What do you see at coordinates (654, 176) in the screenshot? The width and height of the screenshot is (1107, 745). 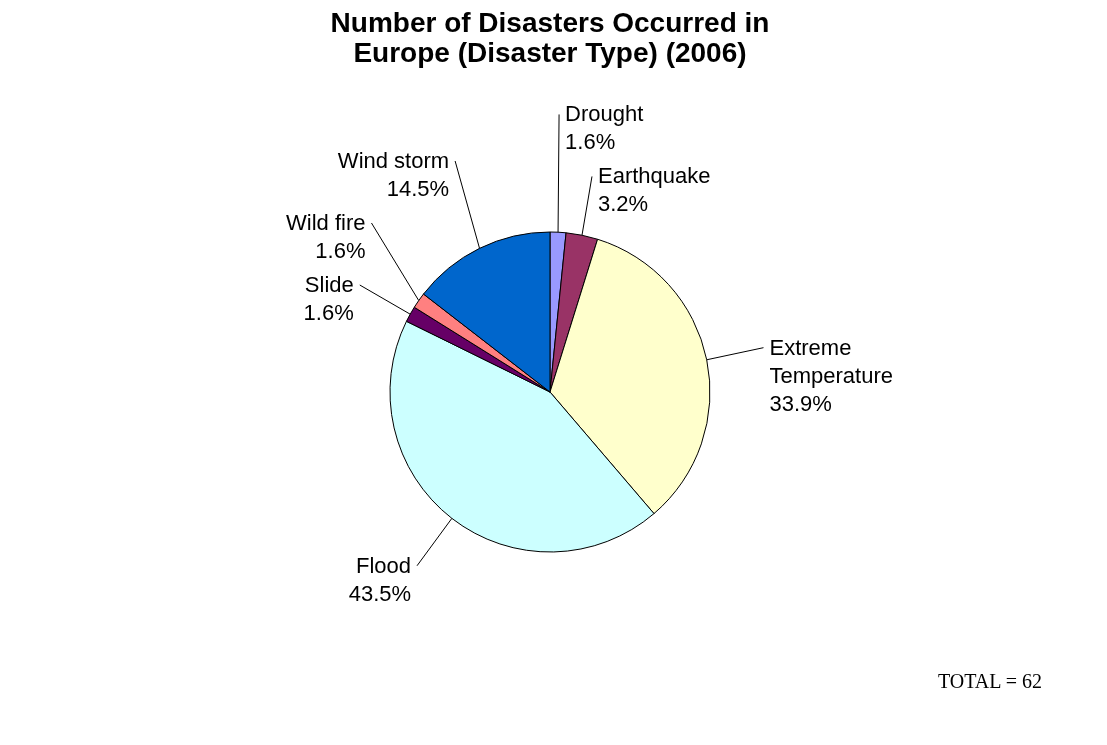 I see `slice-label: Earthquake` at bounding box center [654, 176].